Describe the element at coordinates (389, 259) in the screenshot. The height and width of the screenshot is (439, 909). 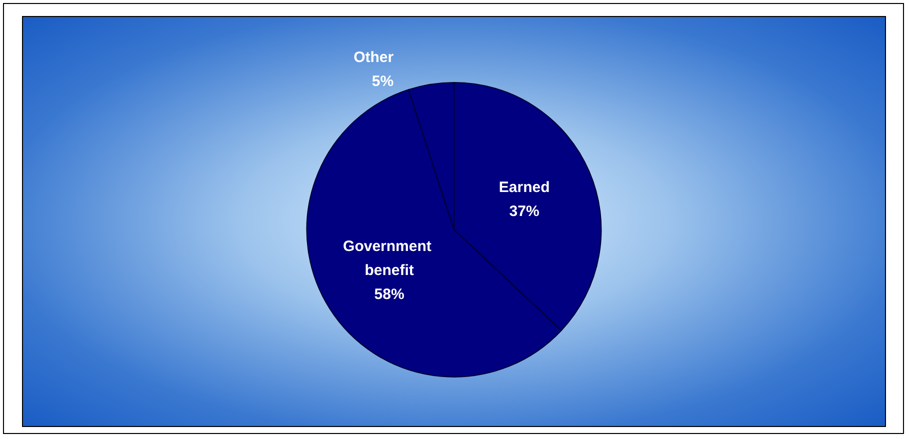
I see `slice-label: Government benefit` at that location.